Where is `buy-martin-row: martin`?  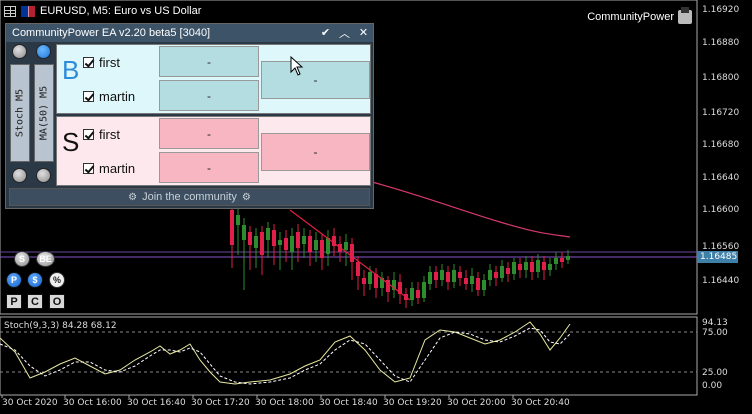 buy-martin-row: martin is located at coordinates (109, 96).